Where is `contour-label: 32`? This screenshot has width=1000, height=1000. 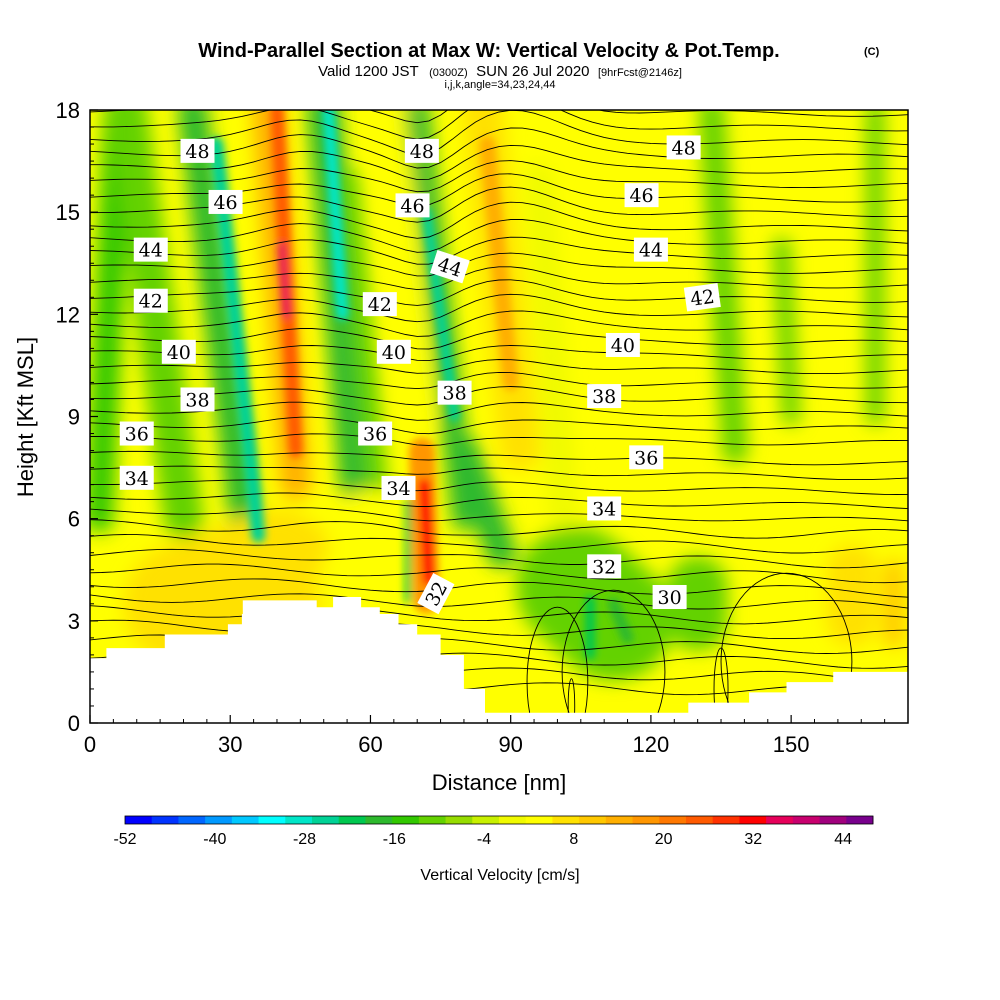 contour-label: 32 is located at coordinates (604, 566).